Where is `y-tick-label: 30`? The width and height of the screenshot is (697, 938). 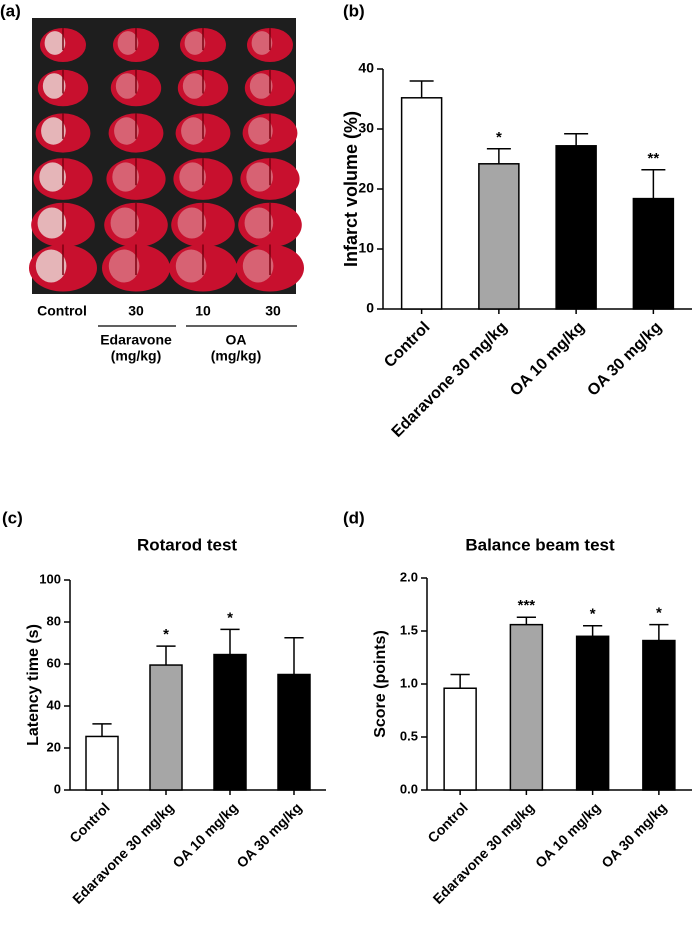 y-tick-label: 30 is located at coordinates (366, 128).